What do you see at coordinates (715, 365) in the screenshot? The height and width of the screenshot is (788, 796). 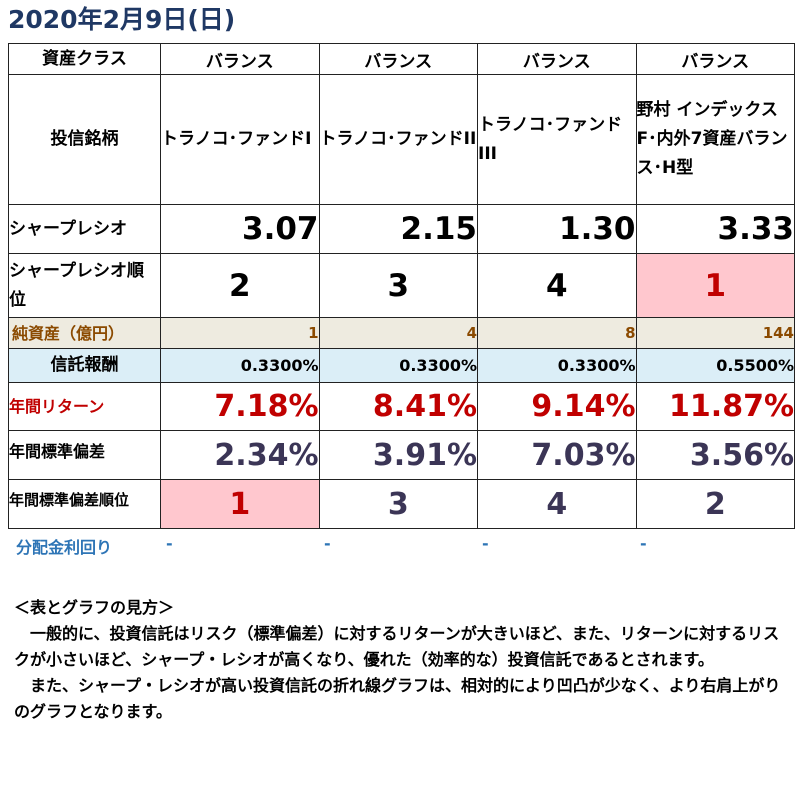 I see `trust-fee-cell: 0.5500%` at bounding box center [715, 365].